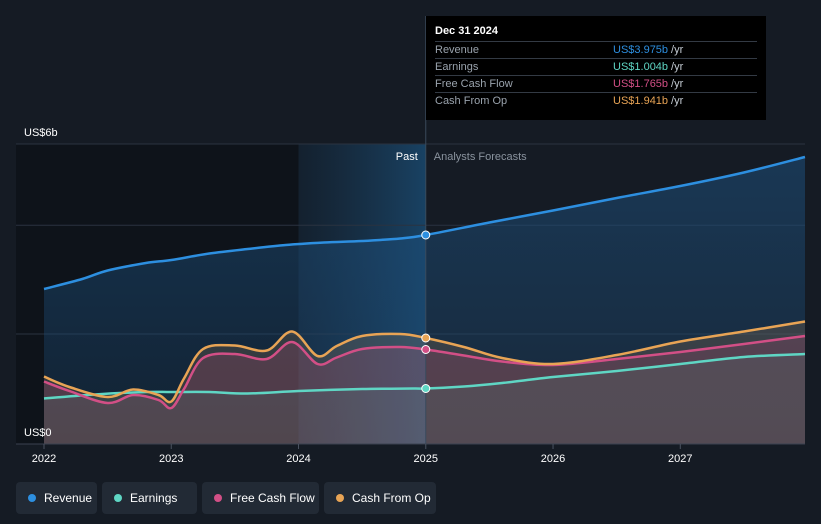 Image resolution: width=821 pixels, height=524 pixels. I want to click on tooltip-value: US$3.975b/yr, so click(648, 50).